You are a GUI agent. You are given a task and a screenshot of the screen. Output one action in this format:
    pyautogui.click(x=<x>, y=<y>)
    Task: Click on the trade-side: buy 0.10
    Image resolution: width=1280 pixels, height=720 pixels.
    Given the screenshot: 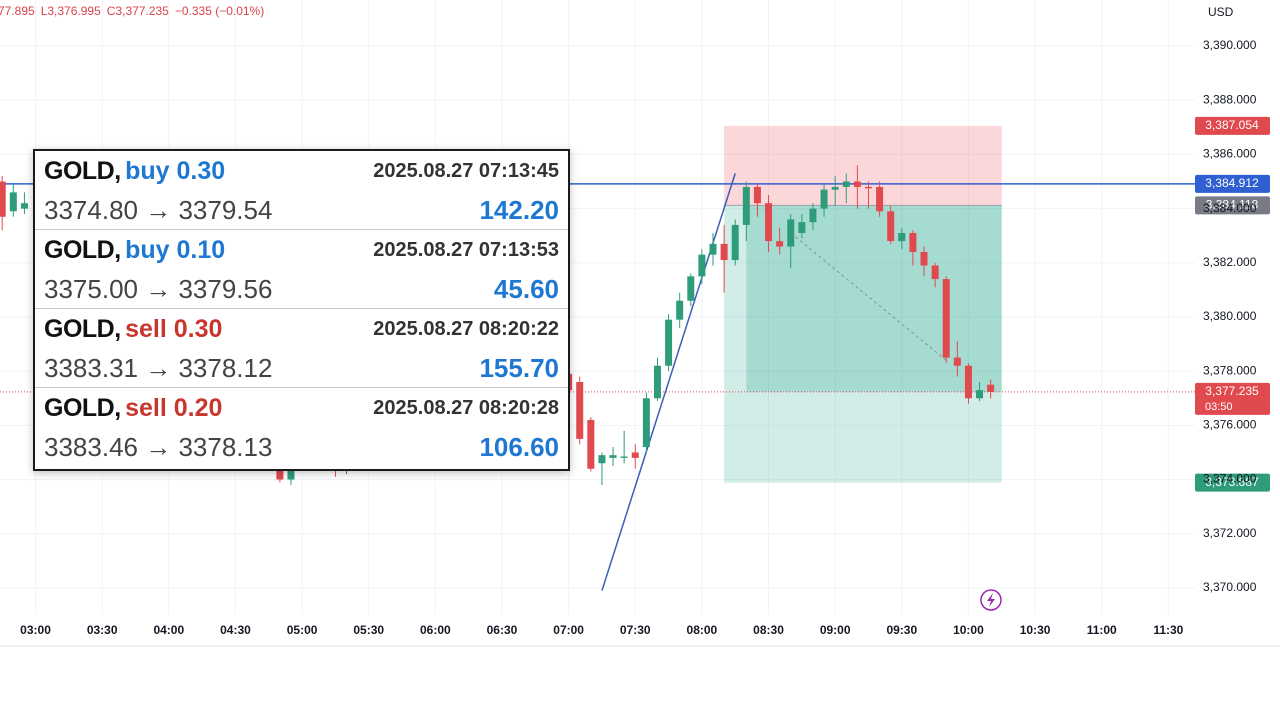 What is the action you would take?
    pyautogui.click(x=175, y=249)
    